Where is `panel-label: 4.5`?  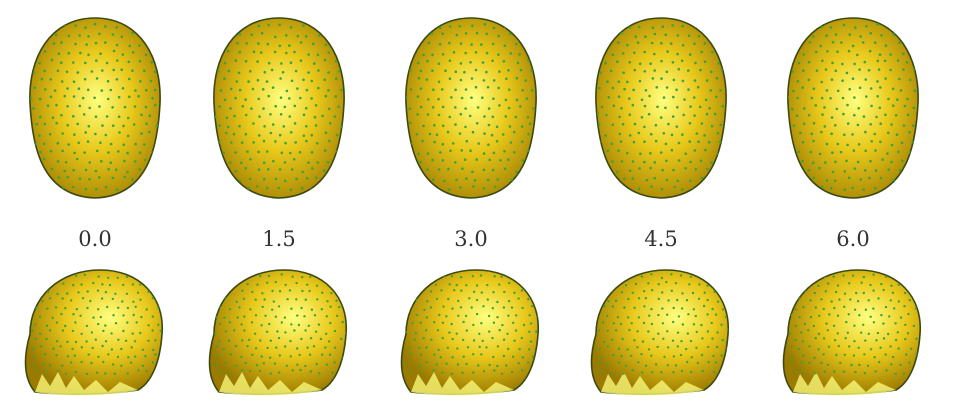
panel-label: 4.5 is located at coordinates (661, 239).